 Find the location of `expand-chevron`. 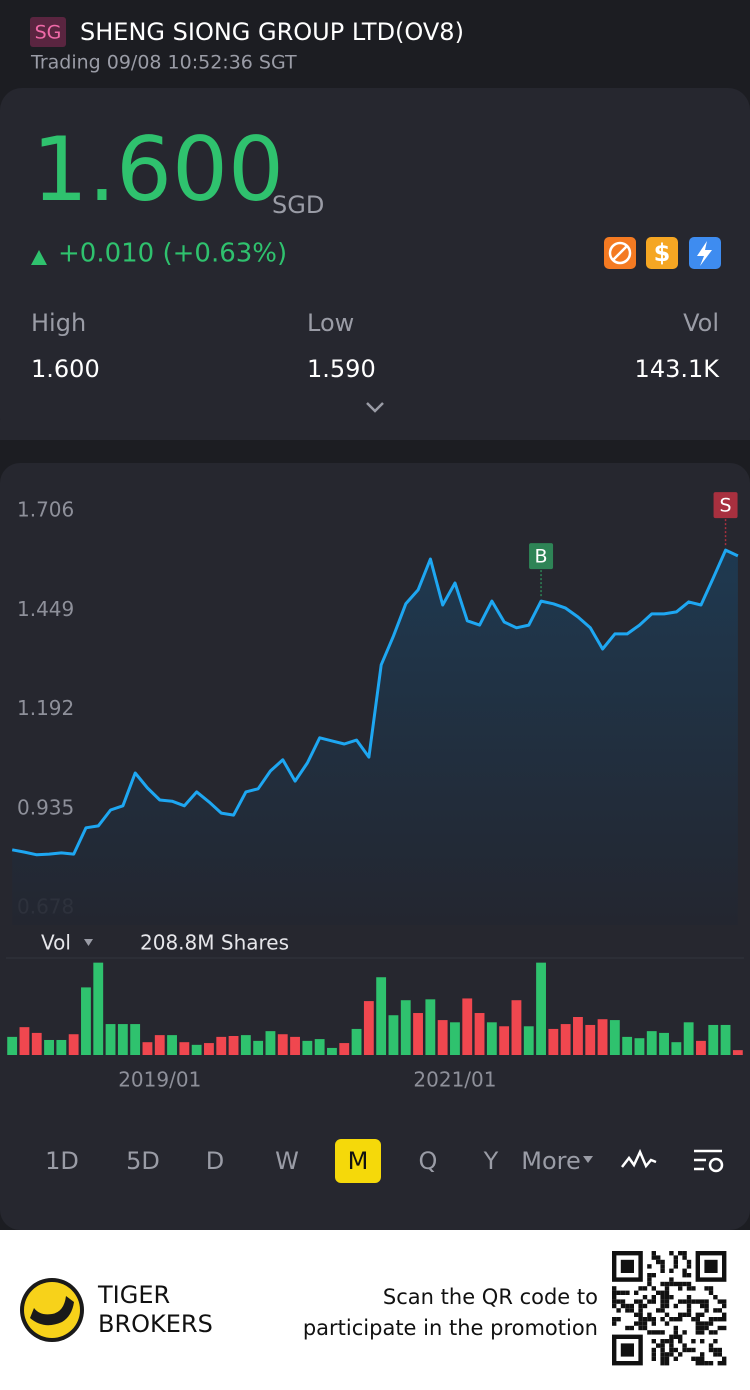

expand-chevron is located at coordinates (375, 407).